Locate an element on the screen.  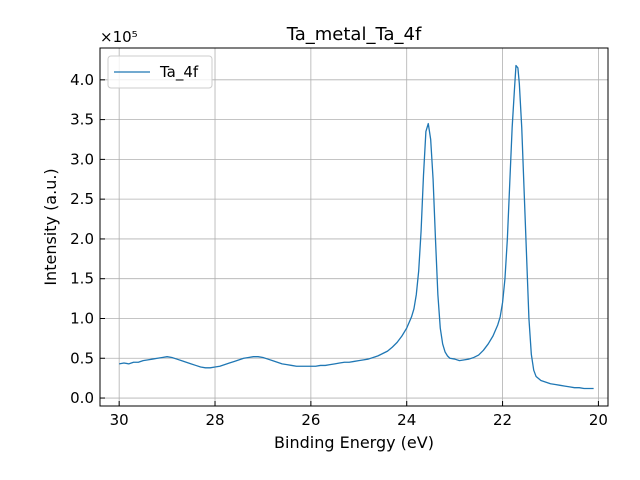
y-axis-ticks: 0.0 0.5 1.0 1.5 2.0 2.5 3.0 3.5 4.0 is located at coordinates (87, 239).